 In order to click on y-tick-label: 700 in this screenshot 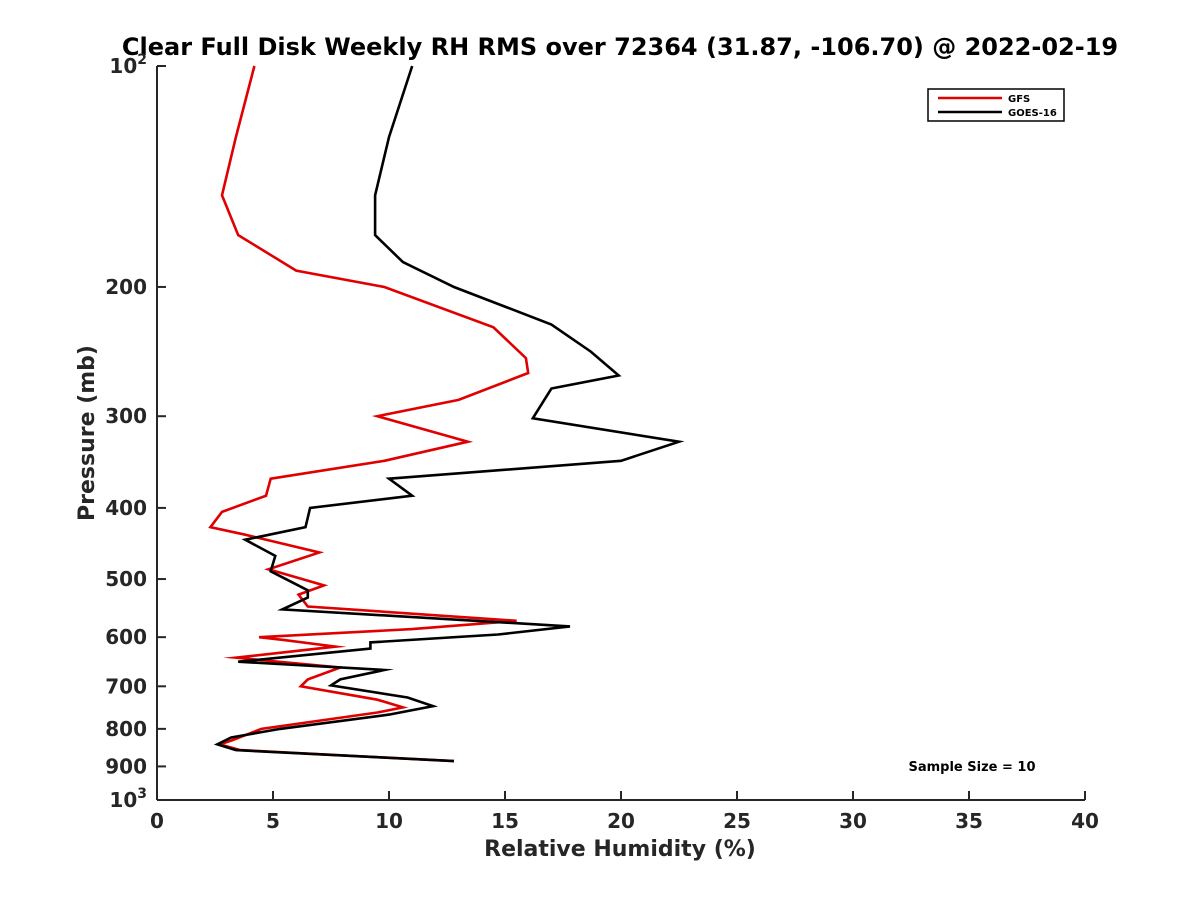, I will do `click(126, 686)`.